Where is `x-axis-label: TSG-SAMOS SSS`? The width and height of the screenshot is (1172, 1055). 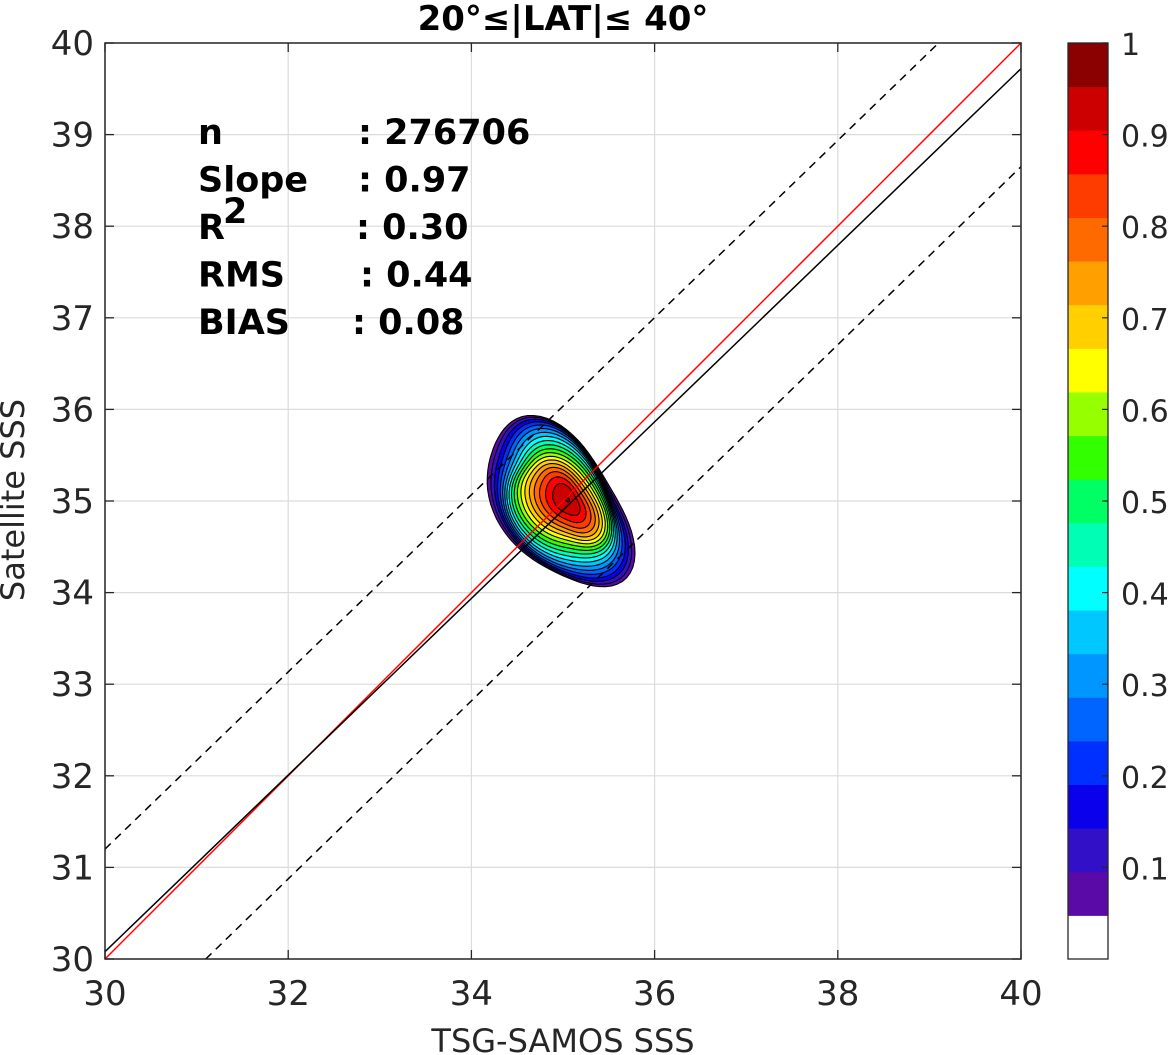 x-axis-label: TSG-SAMOS SSS is located at coordinates (562, 1038).